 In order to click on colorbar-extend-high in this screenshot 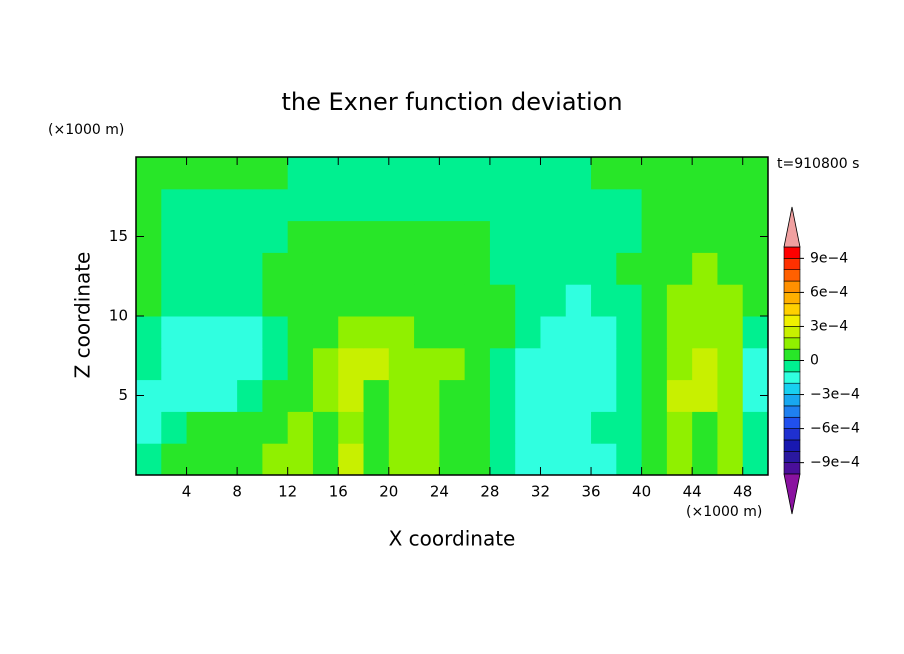, I will do `click(792, 227)`.